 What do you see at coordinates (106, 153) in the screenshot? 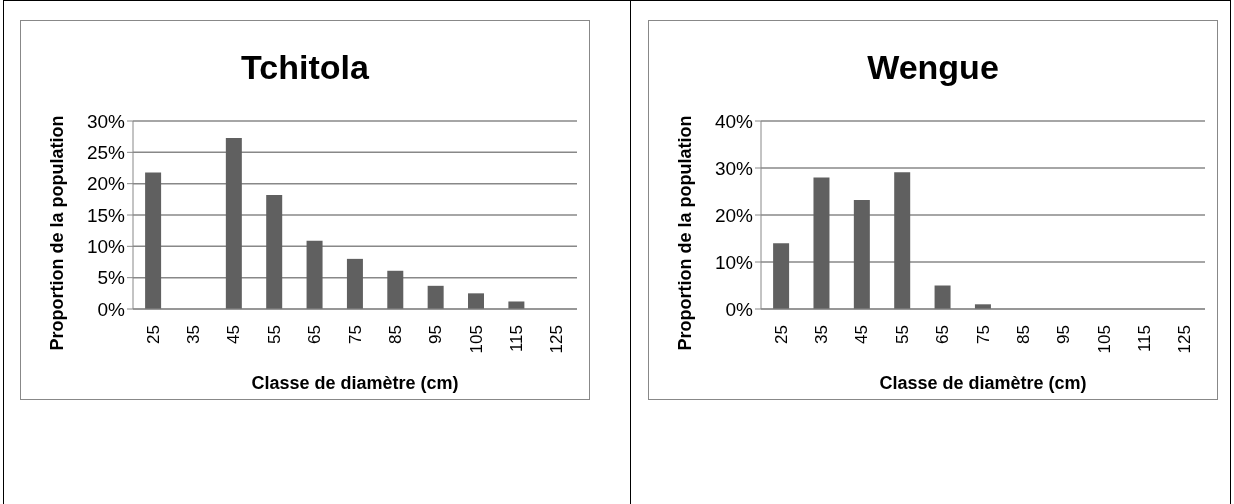
I see `y-tick-label: 25%` at bounding box center [106, 153].